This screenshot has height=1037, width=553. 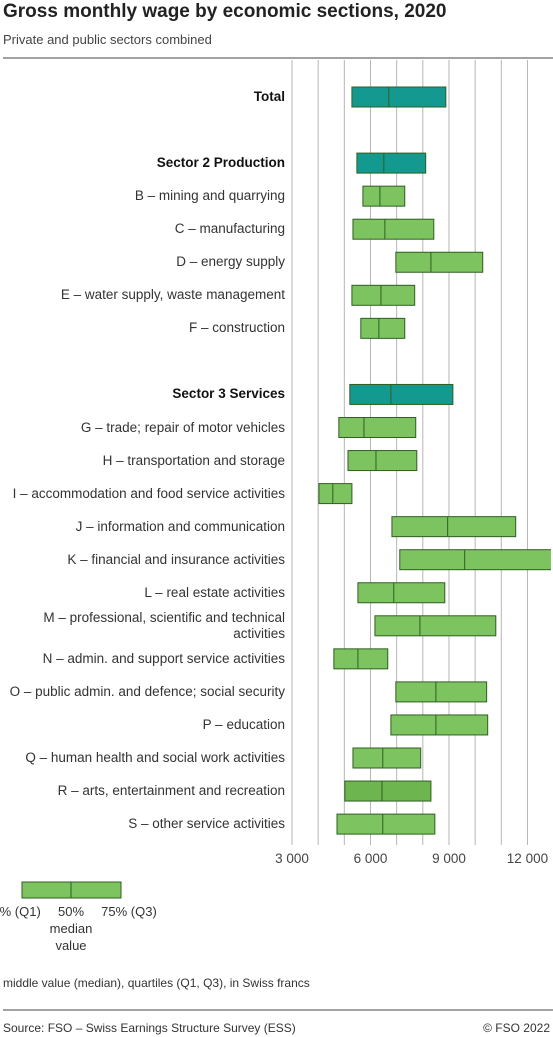 What do you see at coordinates (182, 427) in the screenshot?
I see `category-label: G – trade; repair of motor vehicles` at bounding box center [182, 427].